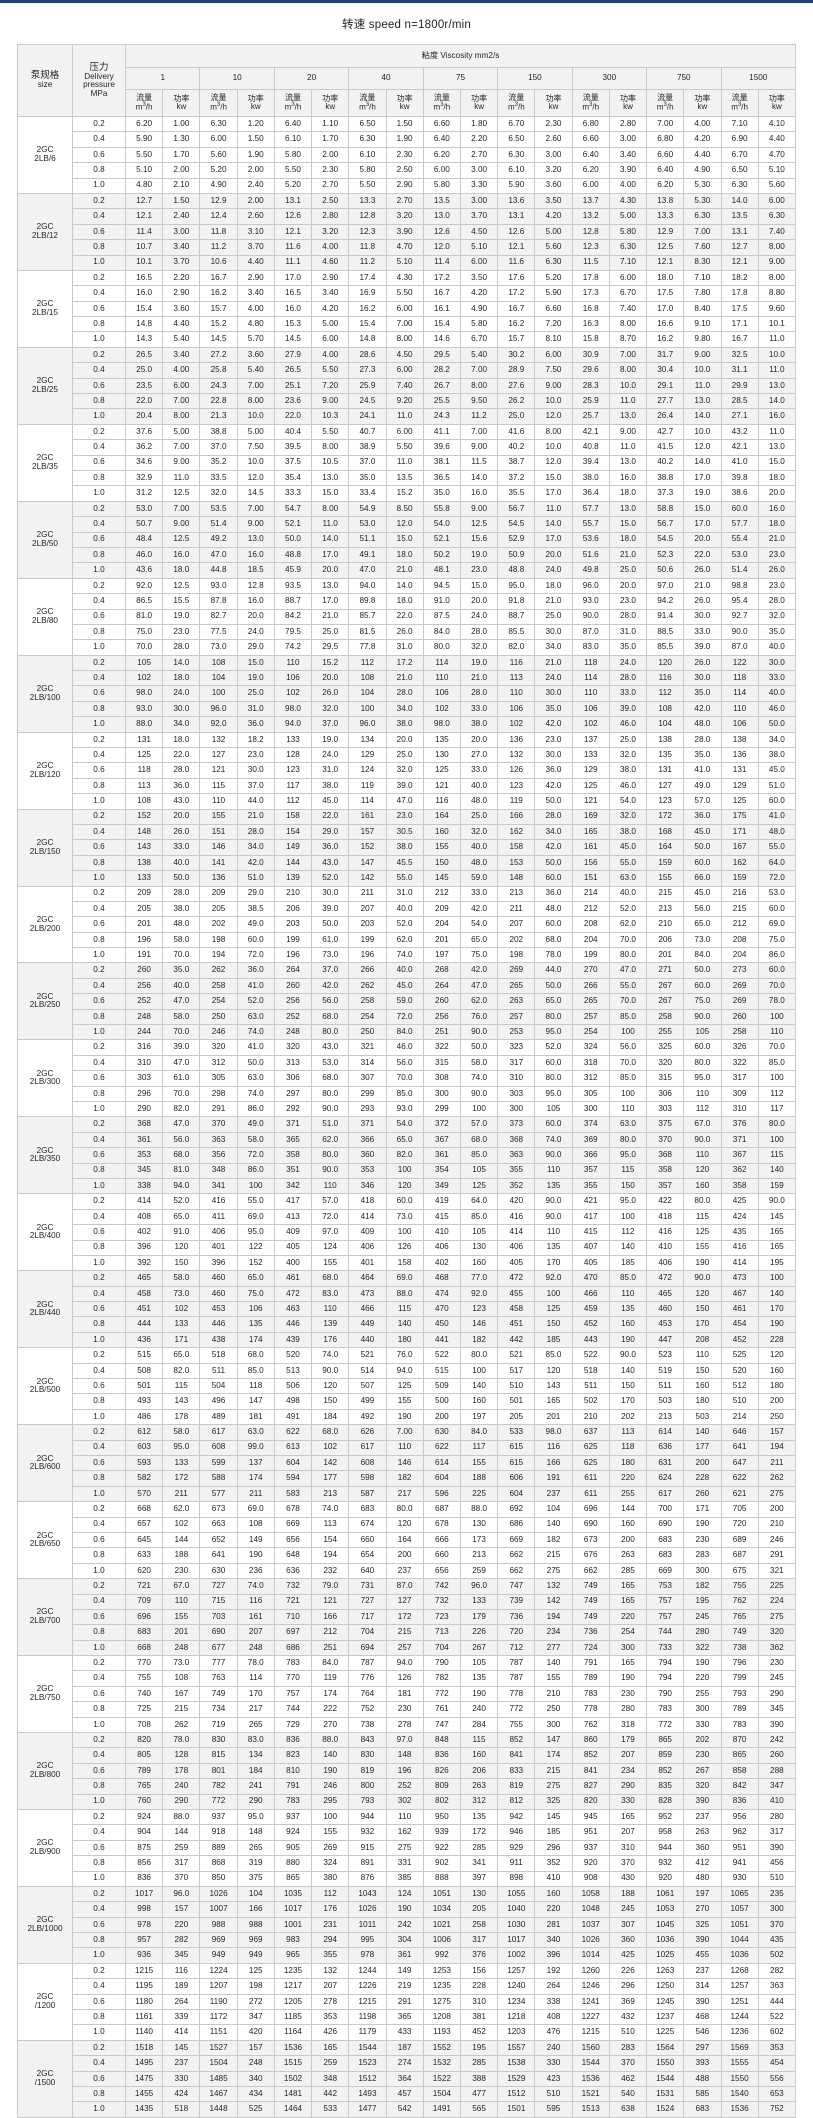 Image resolution: width=813 pixels, height=2118 pixels. Describe the element at coordinates (99, 1725) in the screenshot. I see `pressure-cell: 1.0` at that location.